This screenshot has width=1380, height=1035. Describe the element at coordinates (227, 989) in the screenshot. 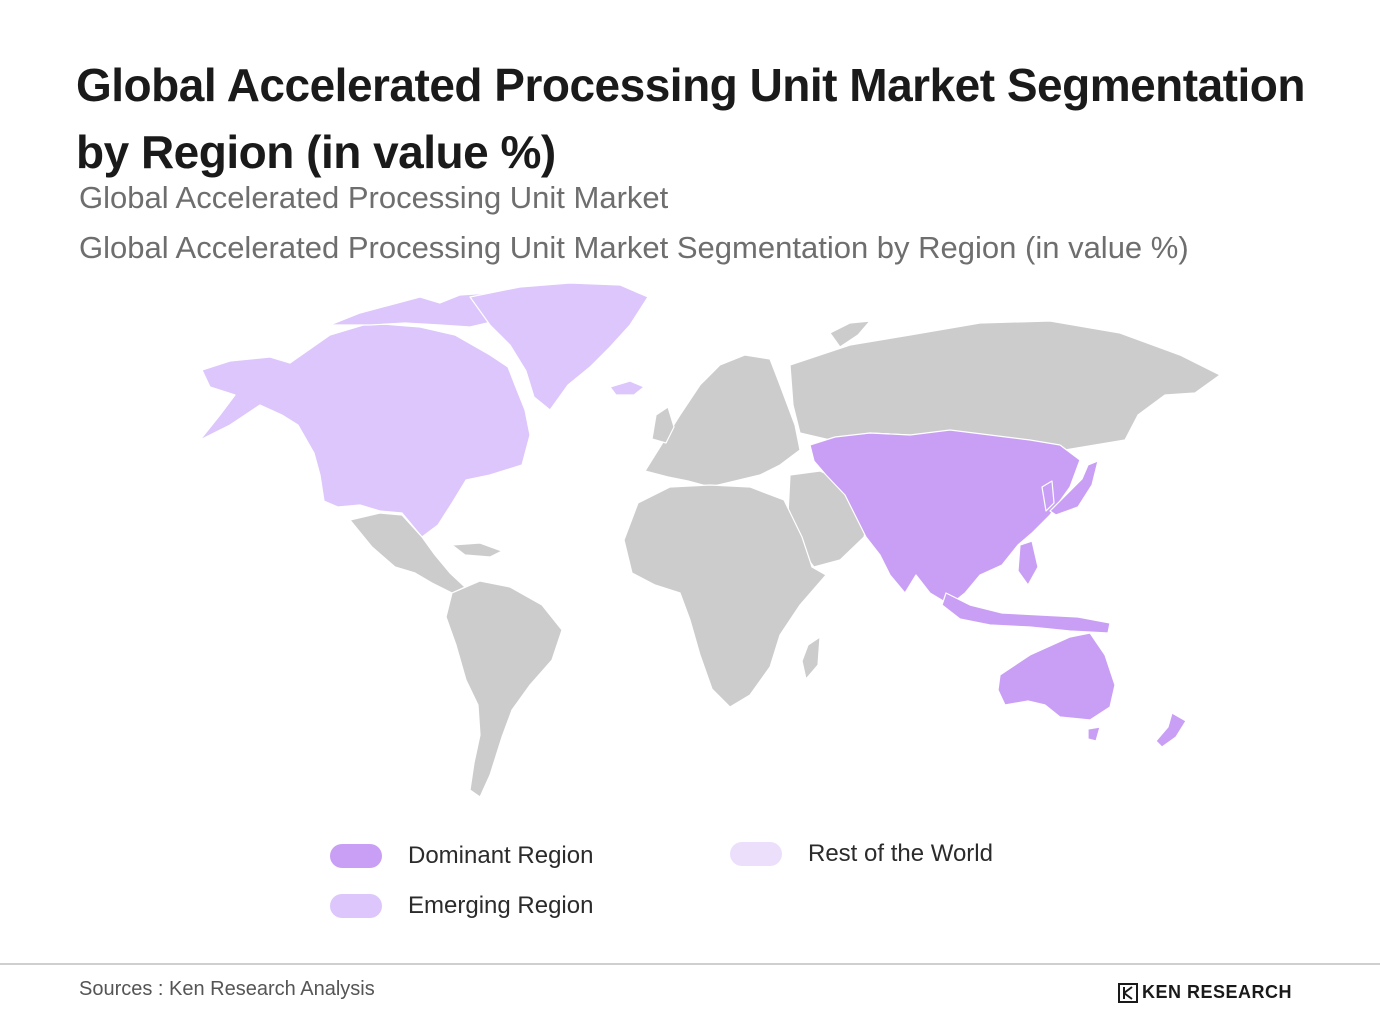

I see `source-text: Sources : Ken Research Analysis` at that location.